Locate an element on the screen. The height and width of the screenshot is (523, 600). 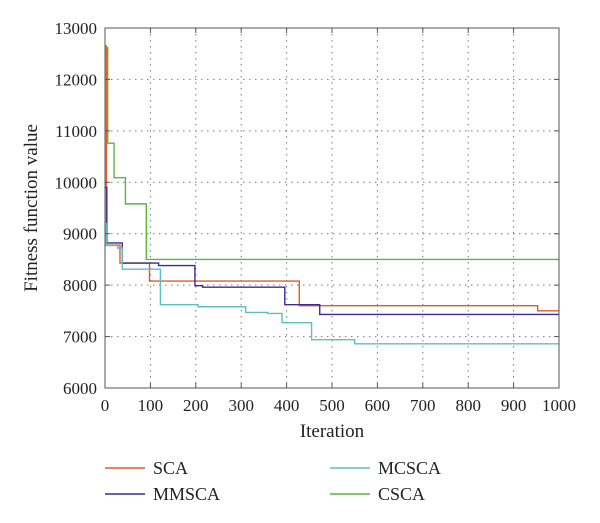
y-tick-label: 10000 is located at coordinates (76, 182).